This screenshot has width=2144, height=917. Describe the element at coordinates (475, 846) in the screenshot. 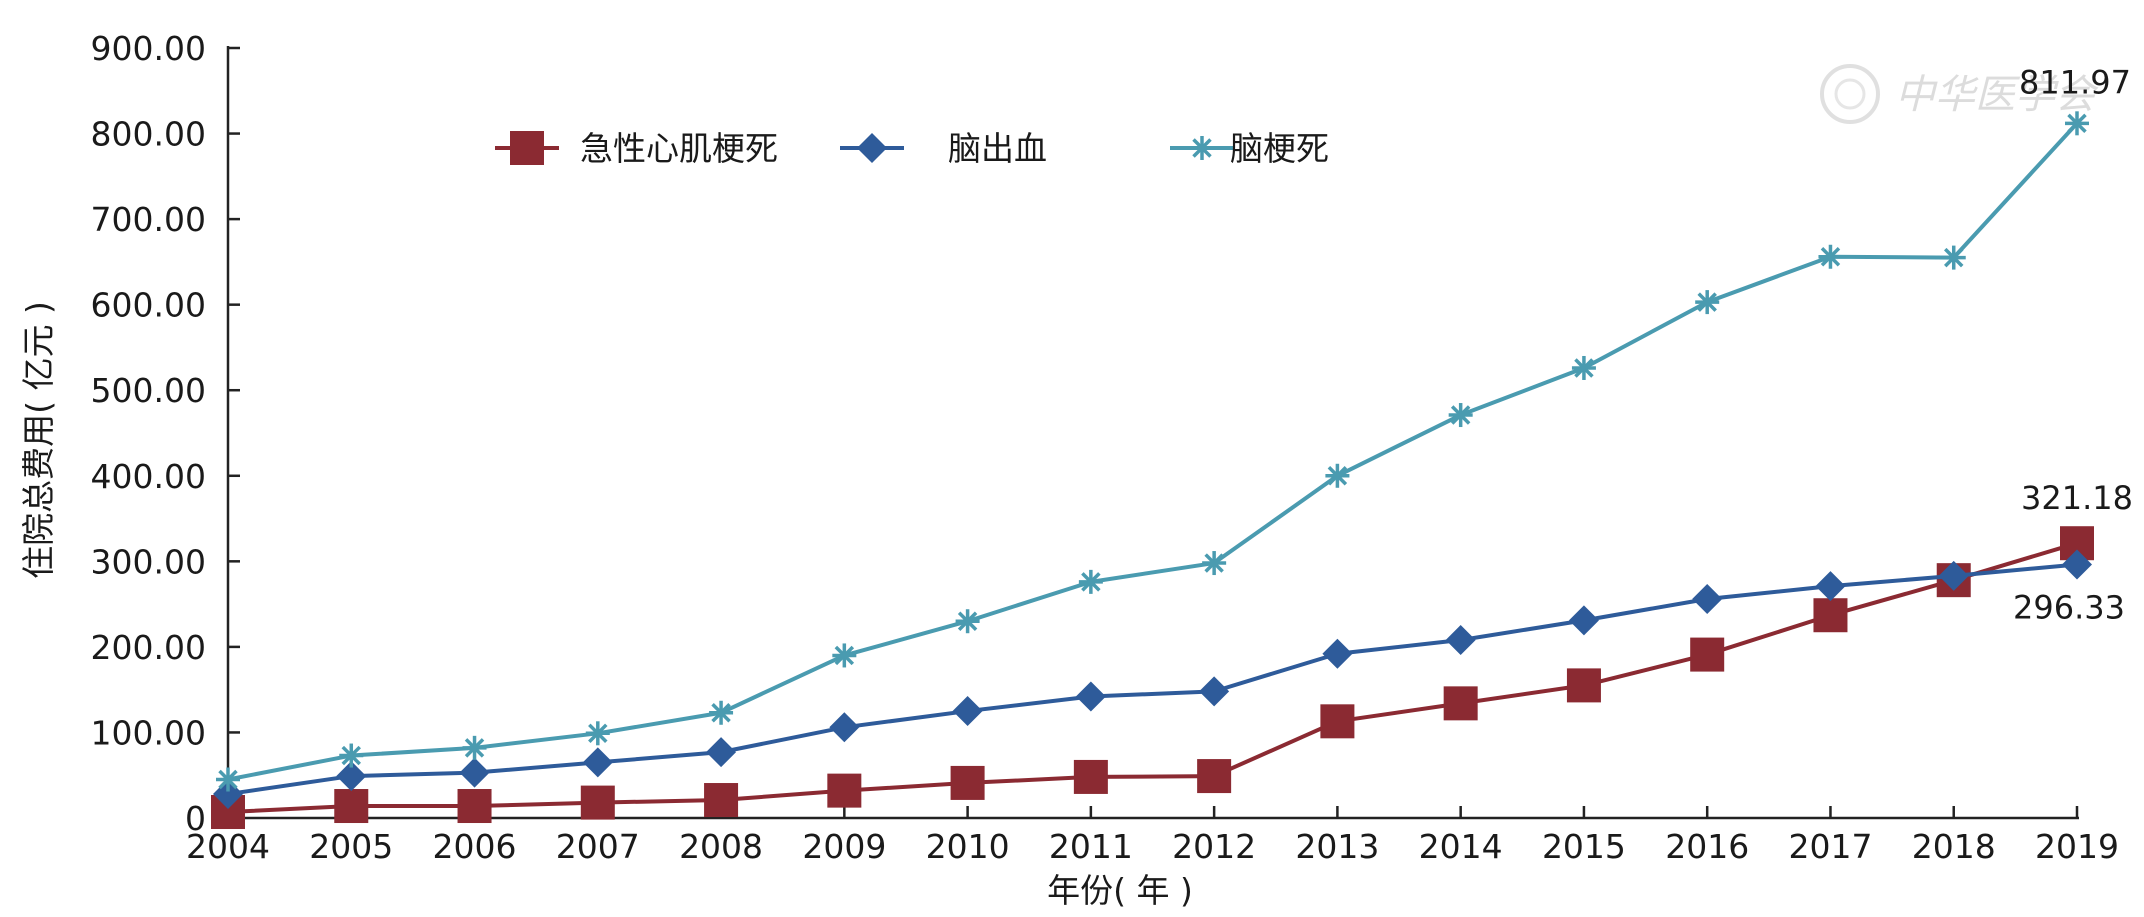

I see `x-tick-label: 2006` at that location.